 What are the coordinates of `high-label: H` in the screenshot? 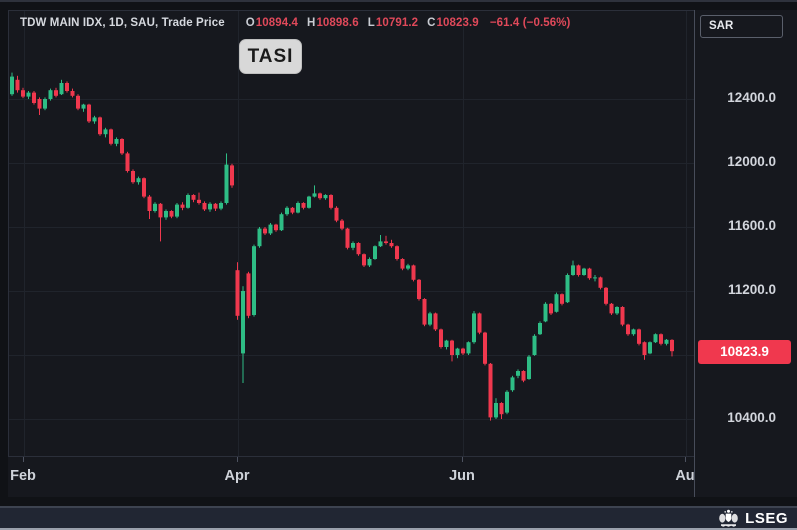 It's located at (311, 23).